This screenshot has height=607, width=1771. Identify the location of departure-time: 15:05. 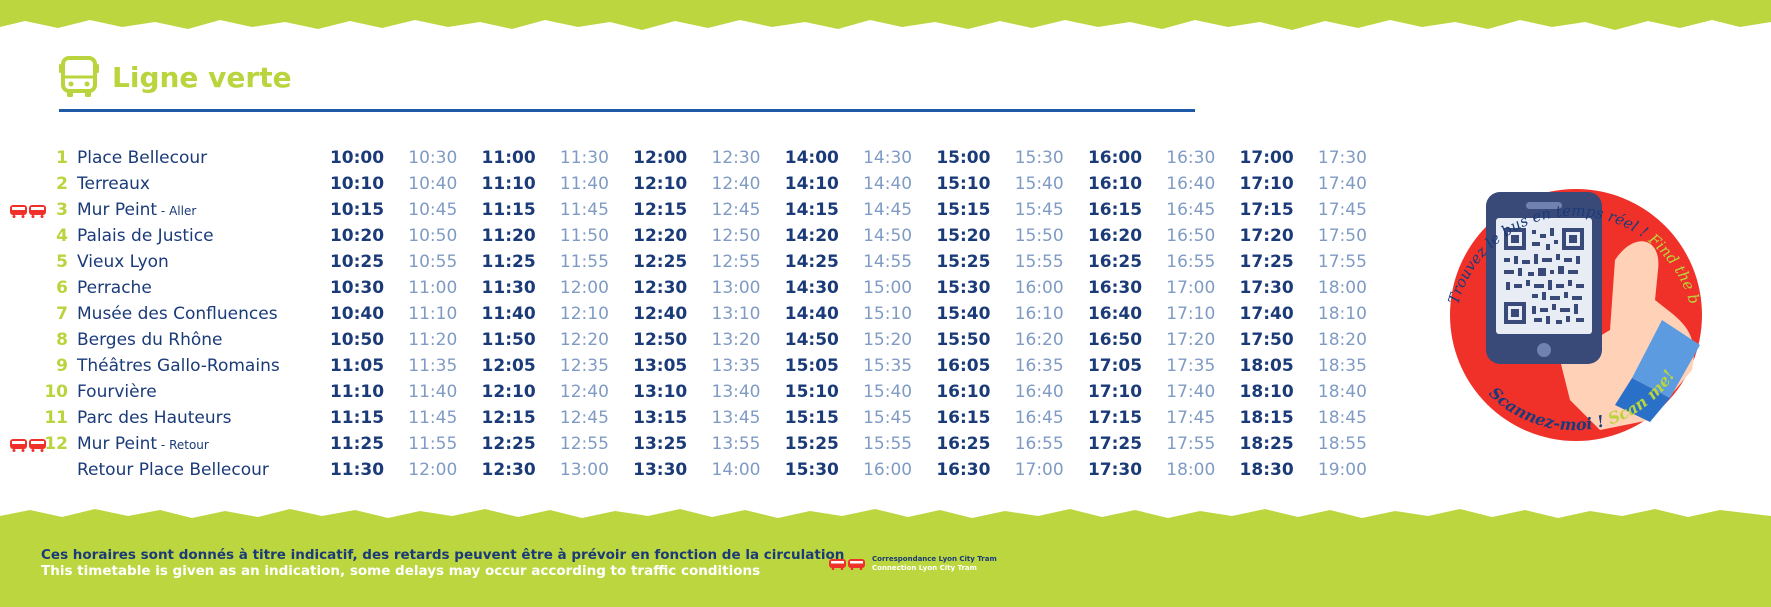
(811, 366).